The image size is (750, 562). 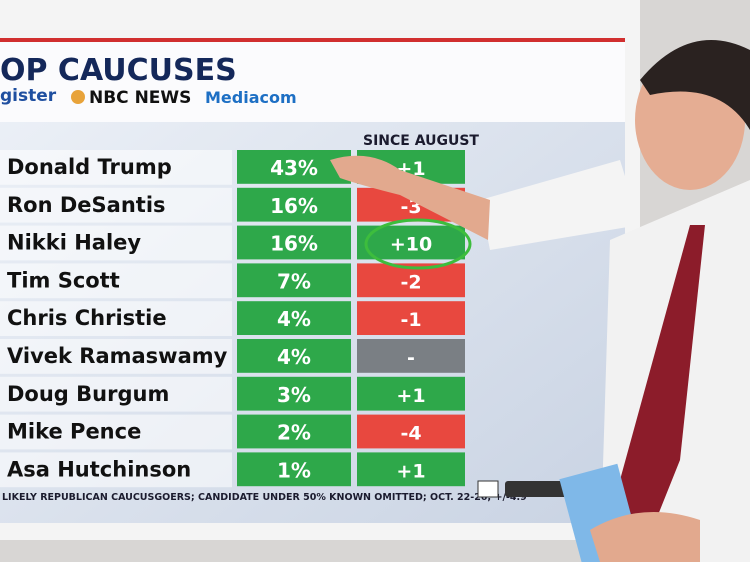 What do you see at coordinates (99, 469) in the screenshot?
I see `candidate-name: Asa Hutchinson` at bounding box center [99, 469].